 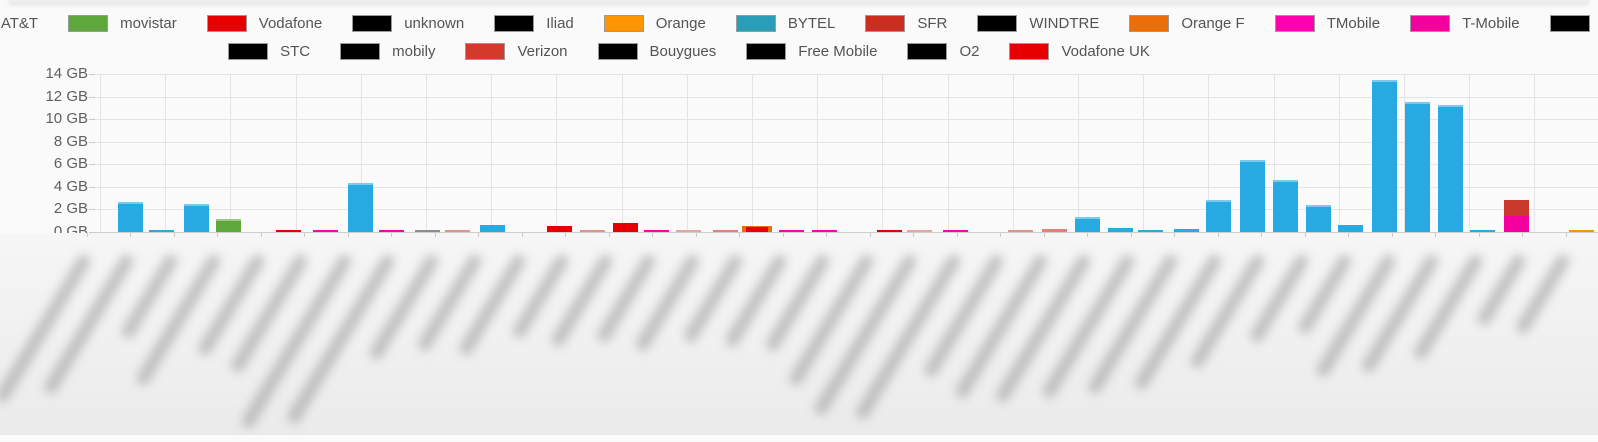 I want to click on legend-label: SFR, so click(x=932, y=23).